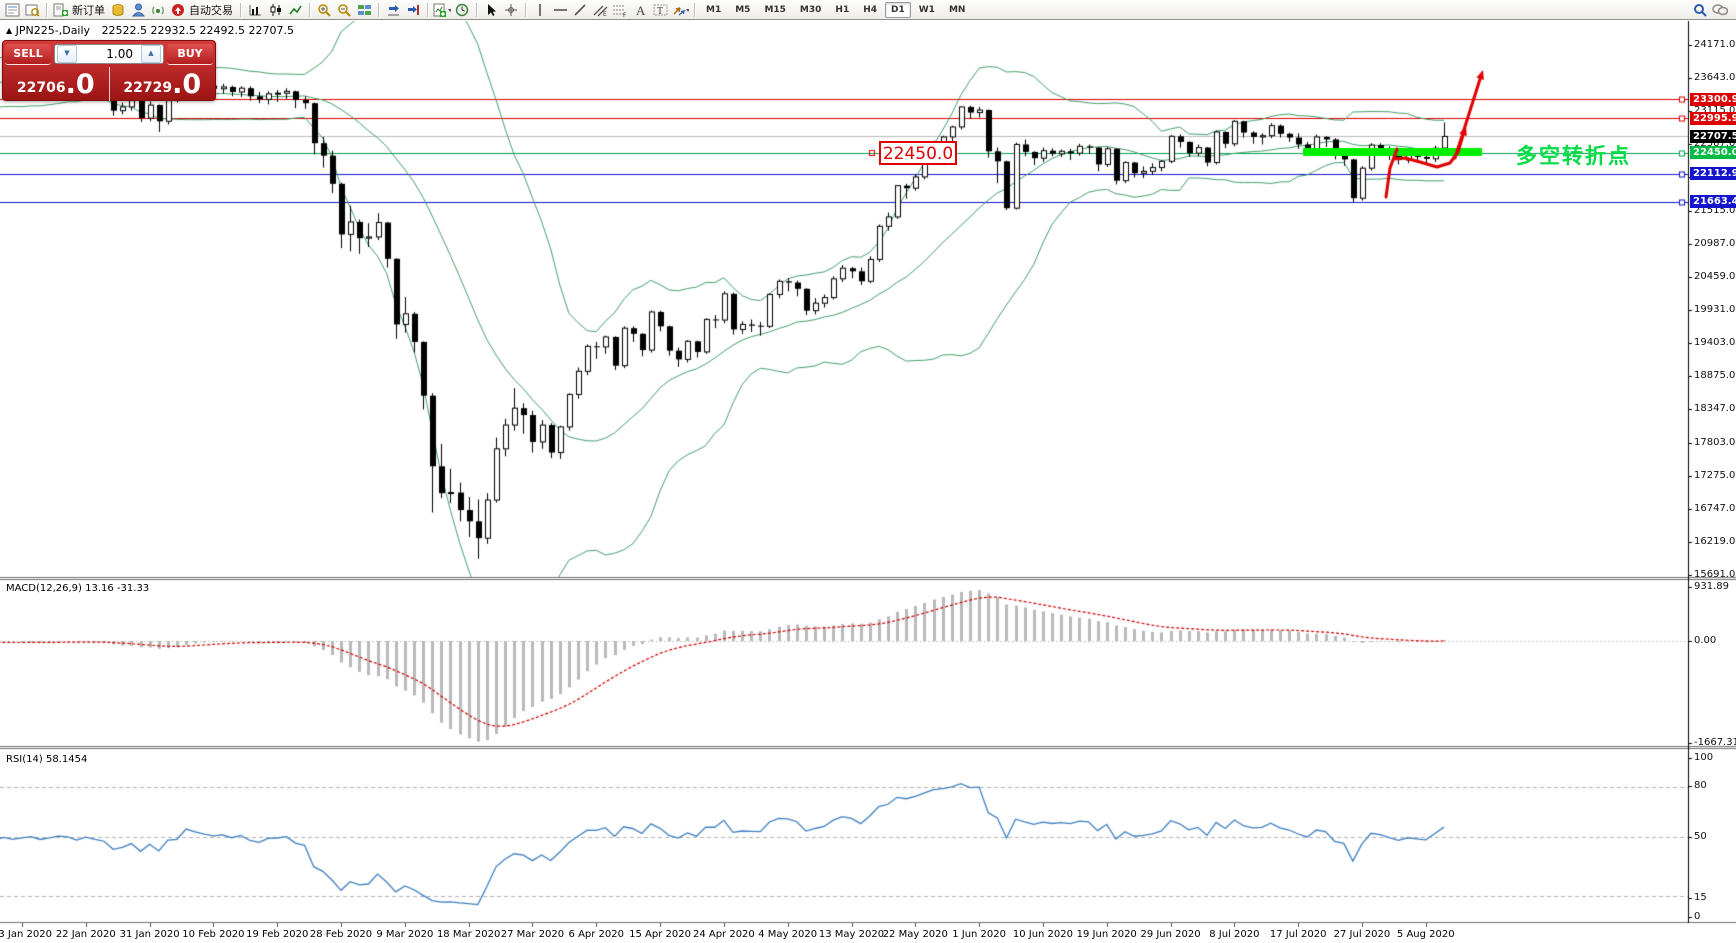 This screenshot has width=1736, height=943. Describe the element at coordinates (148, 88) in the screenshot. I see `buy-price-main: 22729` at that location.